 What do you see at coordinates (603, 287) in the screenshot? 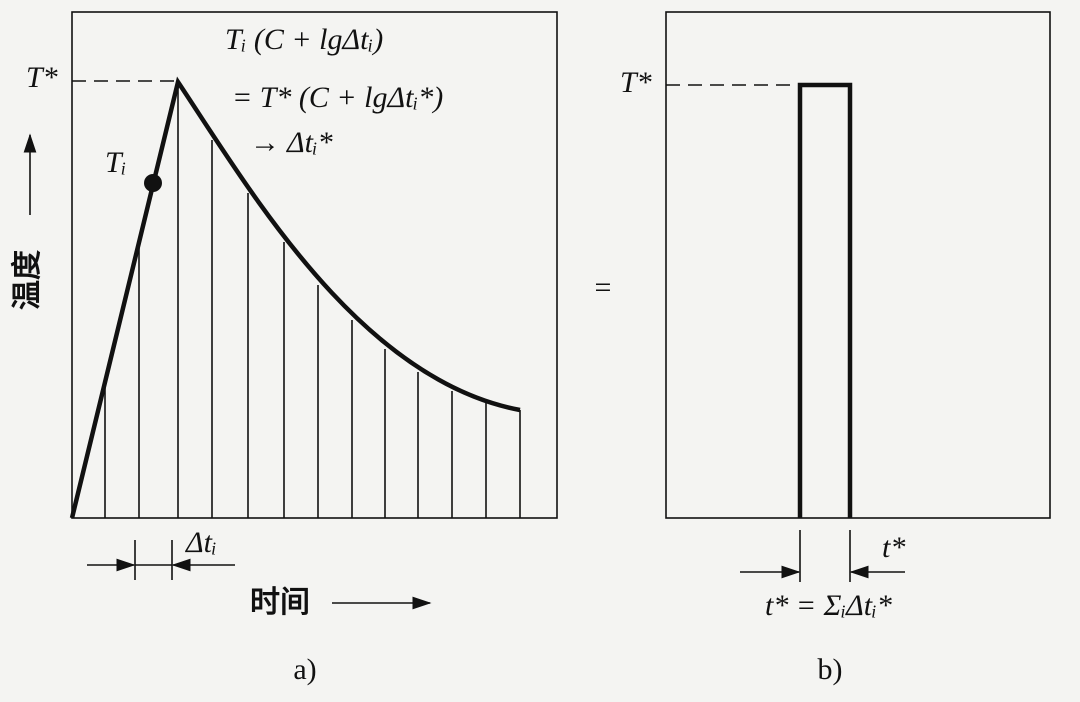
I see `equals: =` at bounding box center [603, 287].